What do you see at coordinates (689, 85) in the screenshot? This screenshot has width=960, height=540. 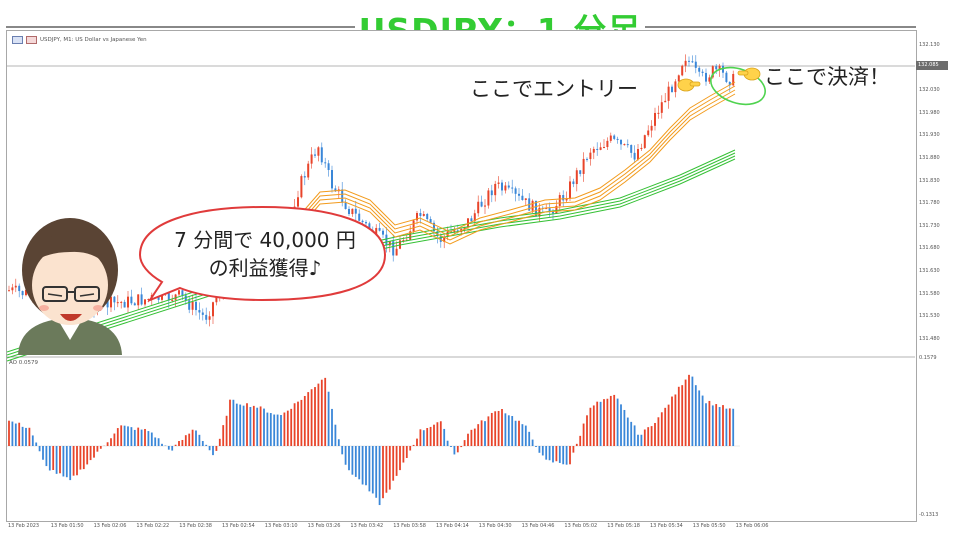 I see `pointing-hand-right-icon` at bounding box center [689, 85].